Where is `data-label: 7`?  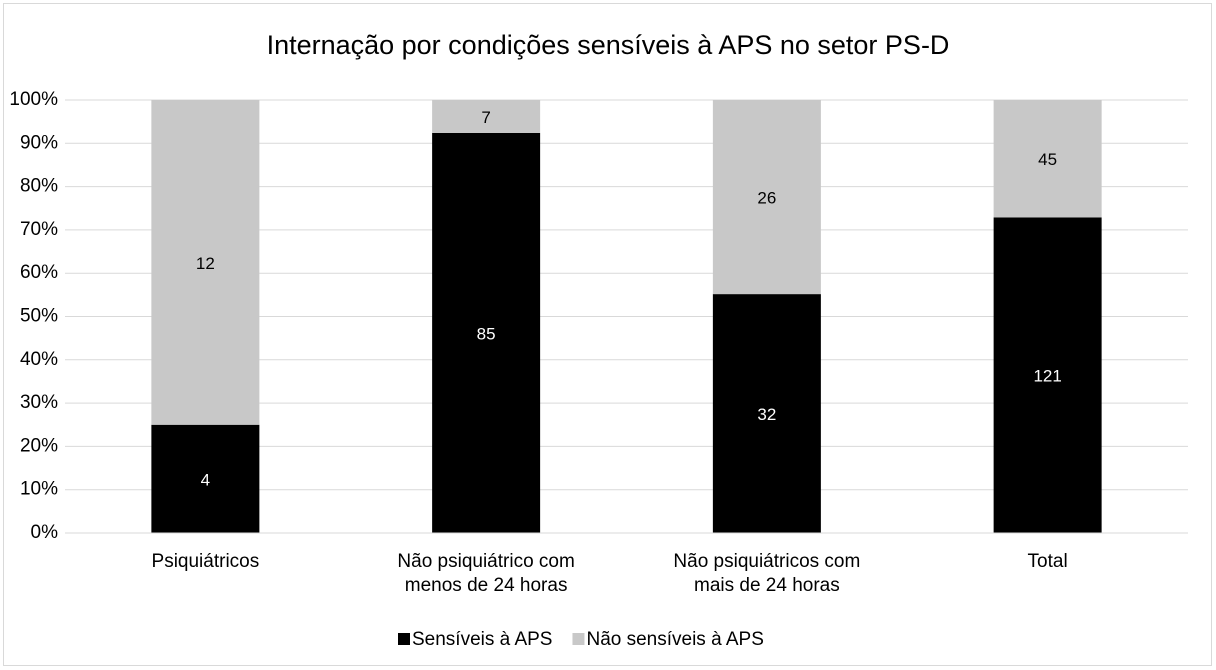 data-label: 7 is located at coordinates (485, 117).